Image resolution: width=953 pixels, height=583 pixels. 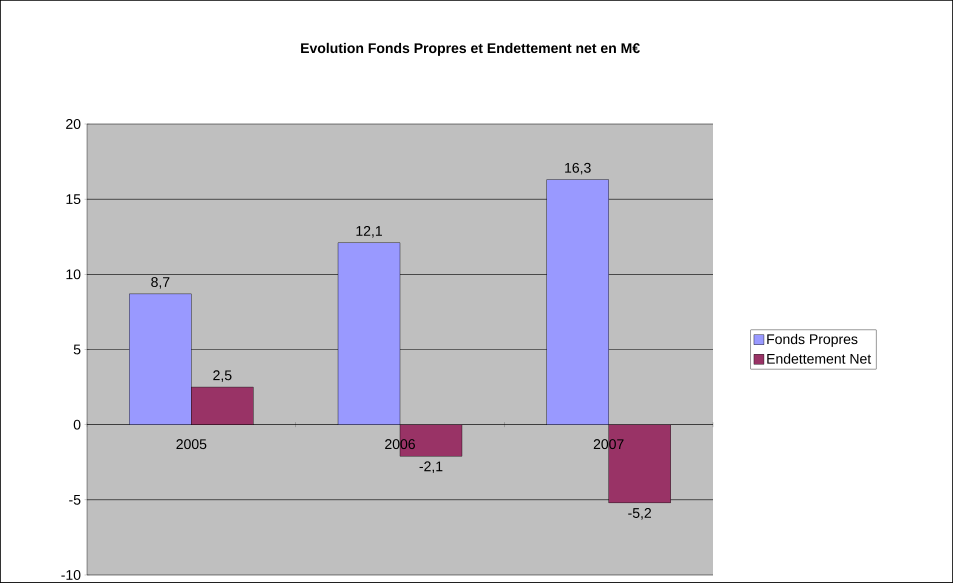 What do you see at coordinates (191, 444) in the screenshot?
I see `x-tick-label: 2005` at bounding box center [191, 444].